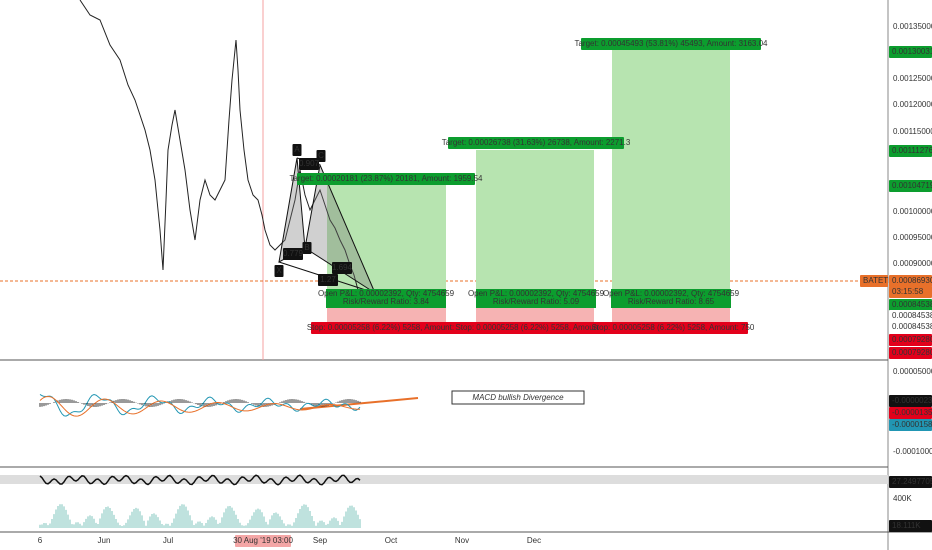 The height and width of the screenshot is (550, 932). I want to click on macd-value: -0.00001351, so click(912, 412).